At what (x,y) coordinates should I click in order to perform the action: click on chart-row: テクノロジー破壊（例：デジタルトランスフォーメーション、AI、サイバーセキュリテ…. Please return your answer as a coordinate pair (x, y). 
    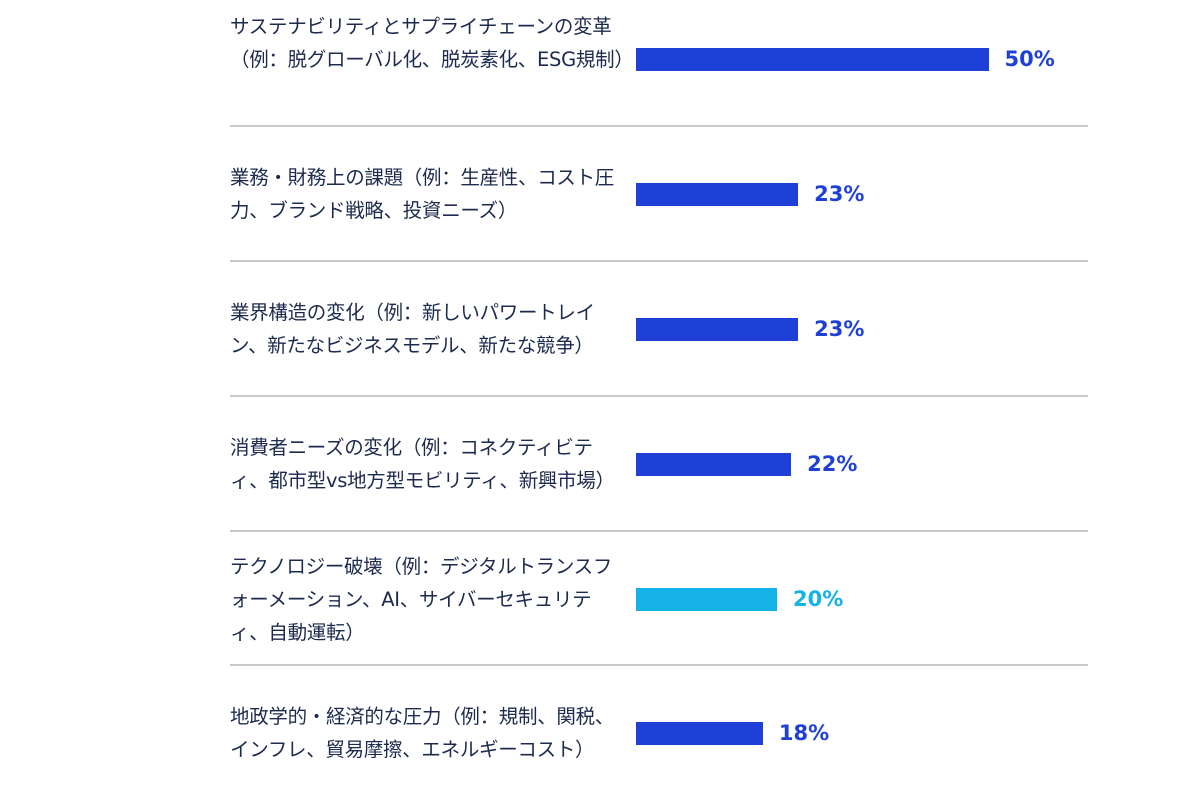
    Looking at the image, I should click on (659, 607).